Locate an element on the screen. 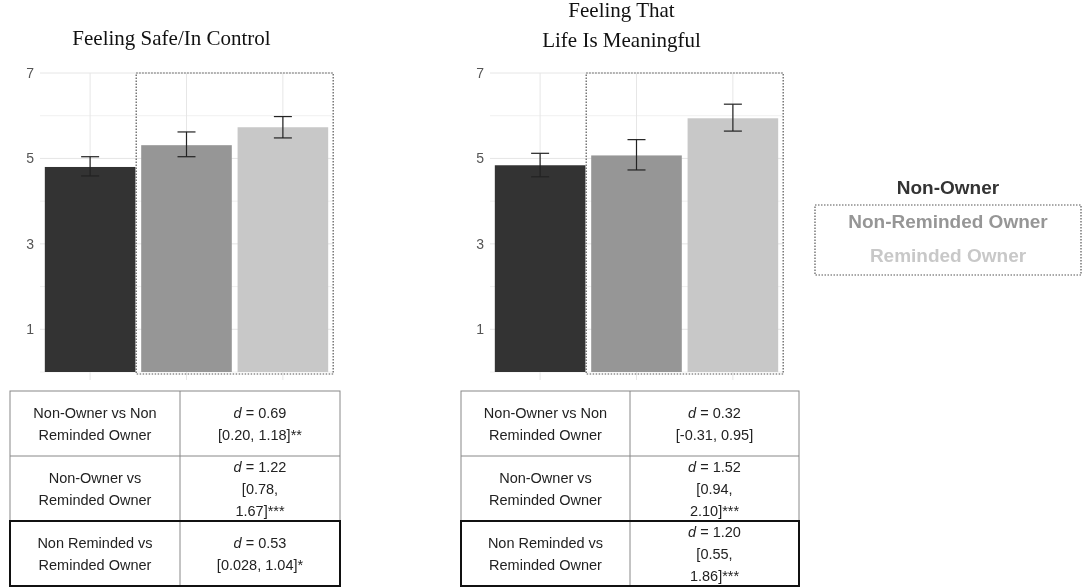 The image size is (1089, 588). text: d = 1.20 [0.55, 1.86]*** is located at coordinates (714, 553).